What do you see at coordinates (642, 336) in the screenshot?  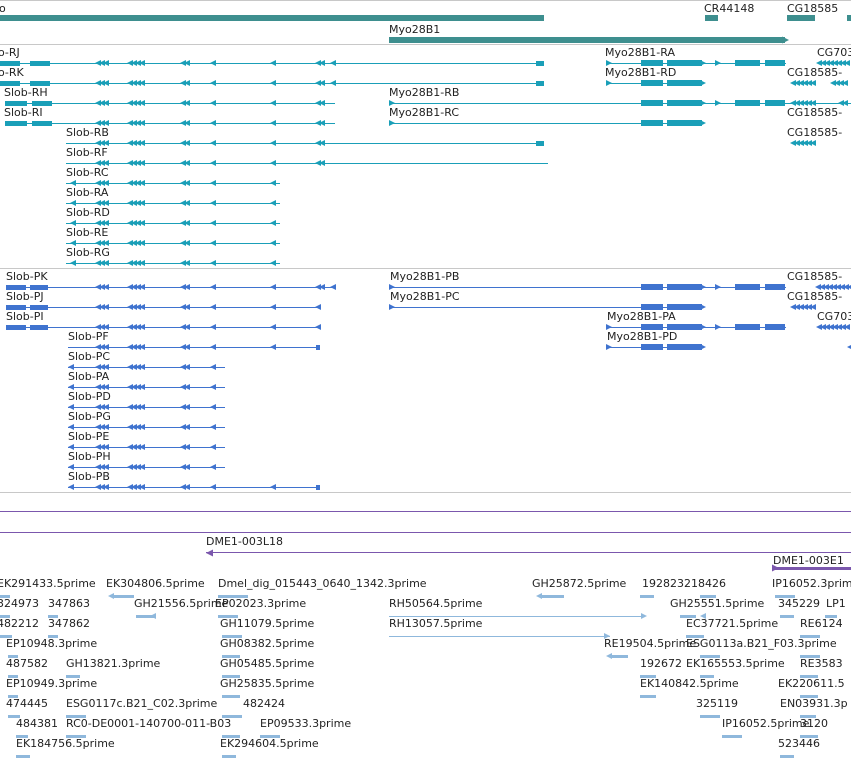 I see `transcript-label: Myo28B1-PD` at bounding box center [642, 336].